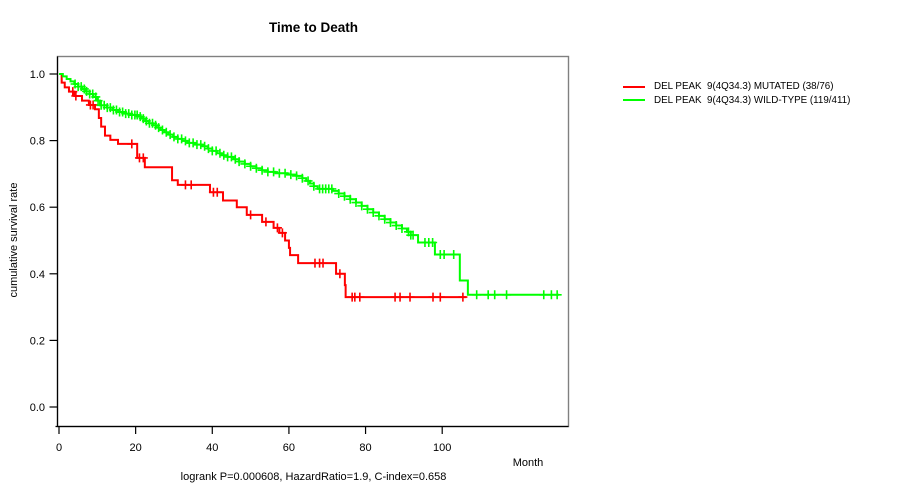  I want to click on y-tick-label: 0.0, so click(37, 408).